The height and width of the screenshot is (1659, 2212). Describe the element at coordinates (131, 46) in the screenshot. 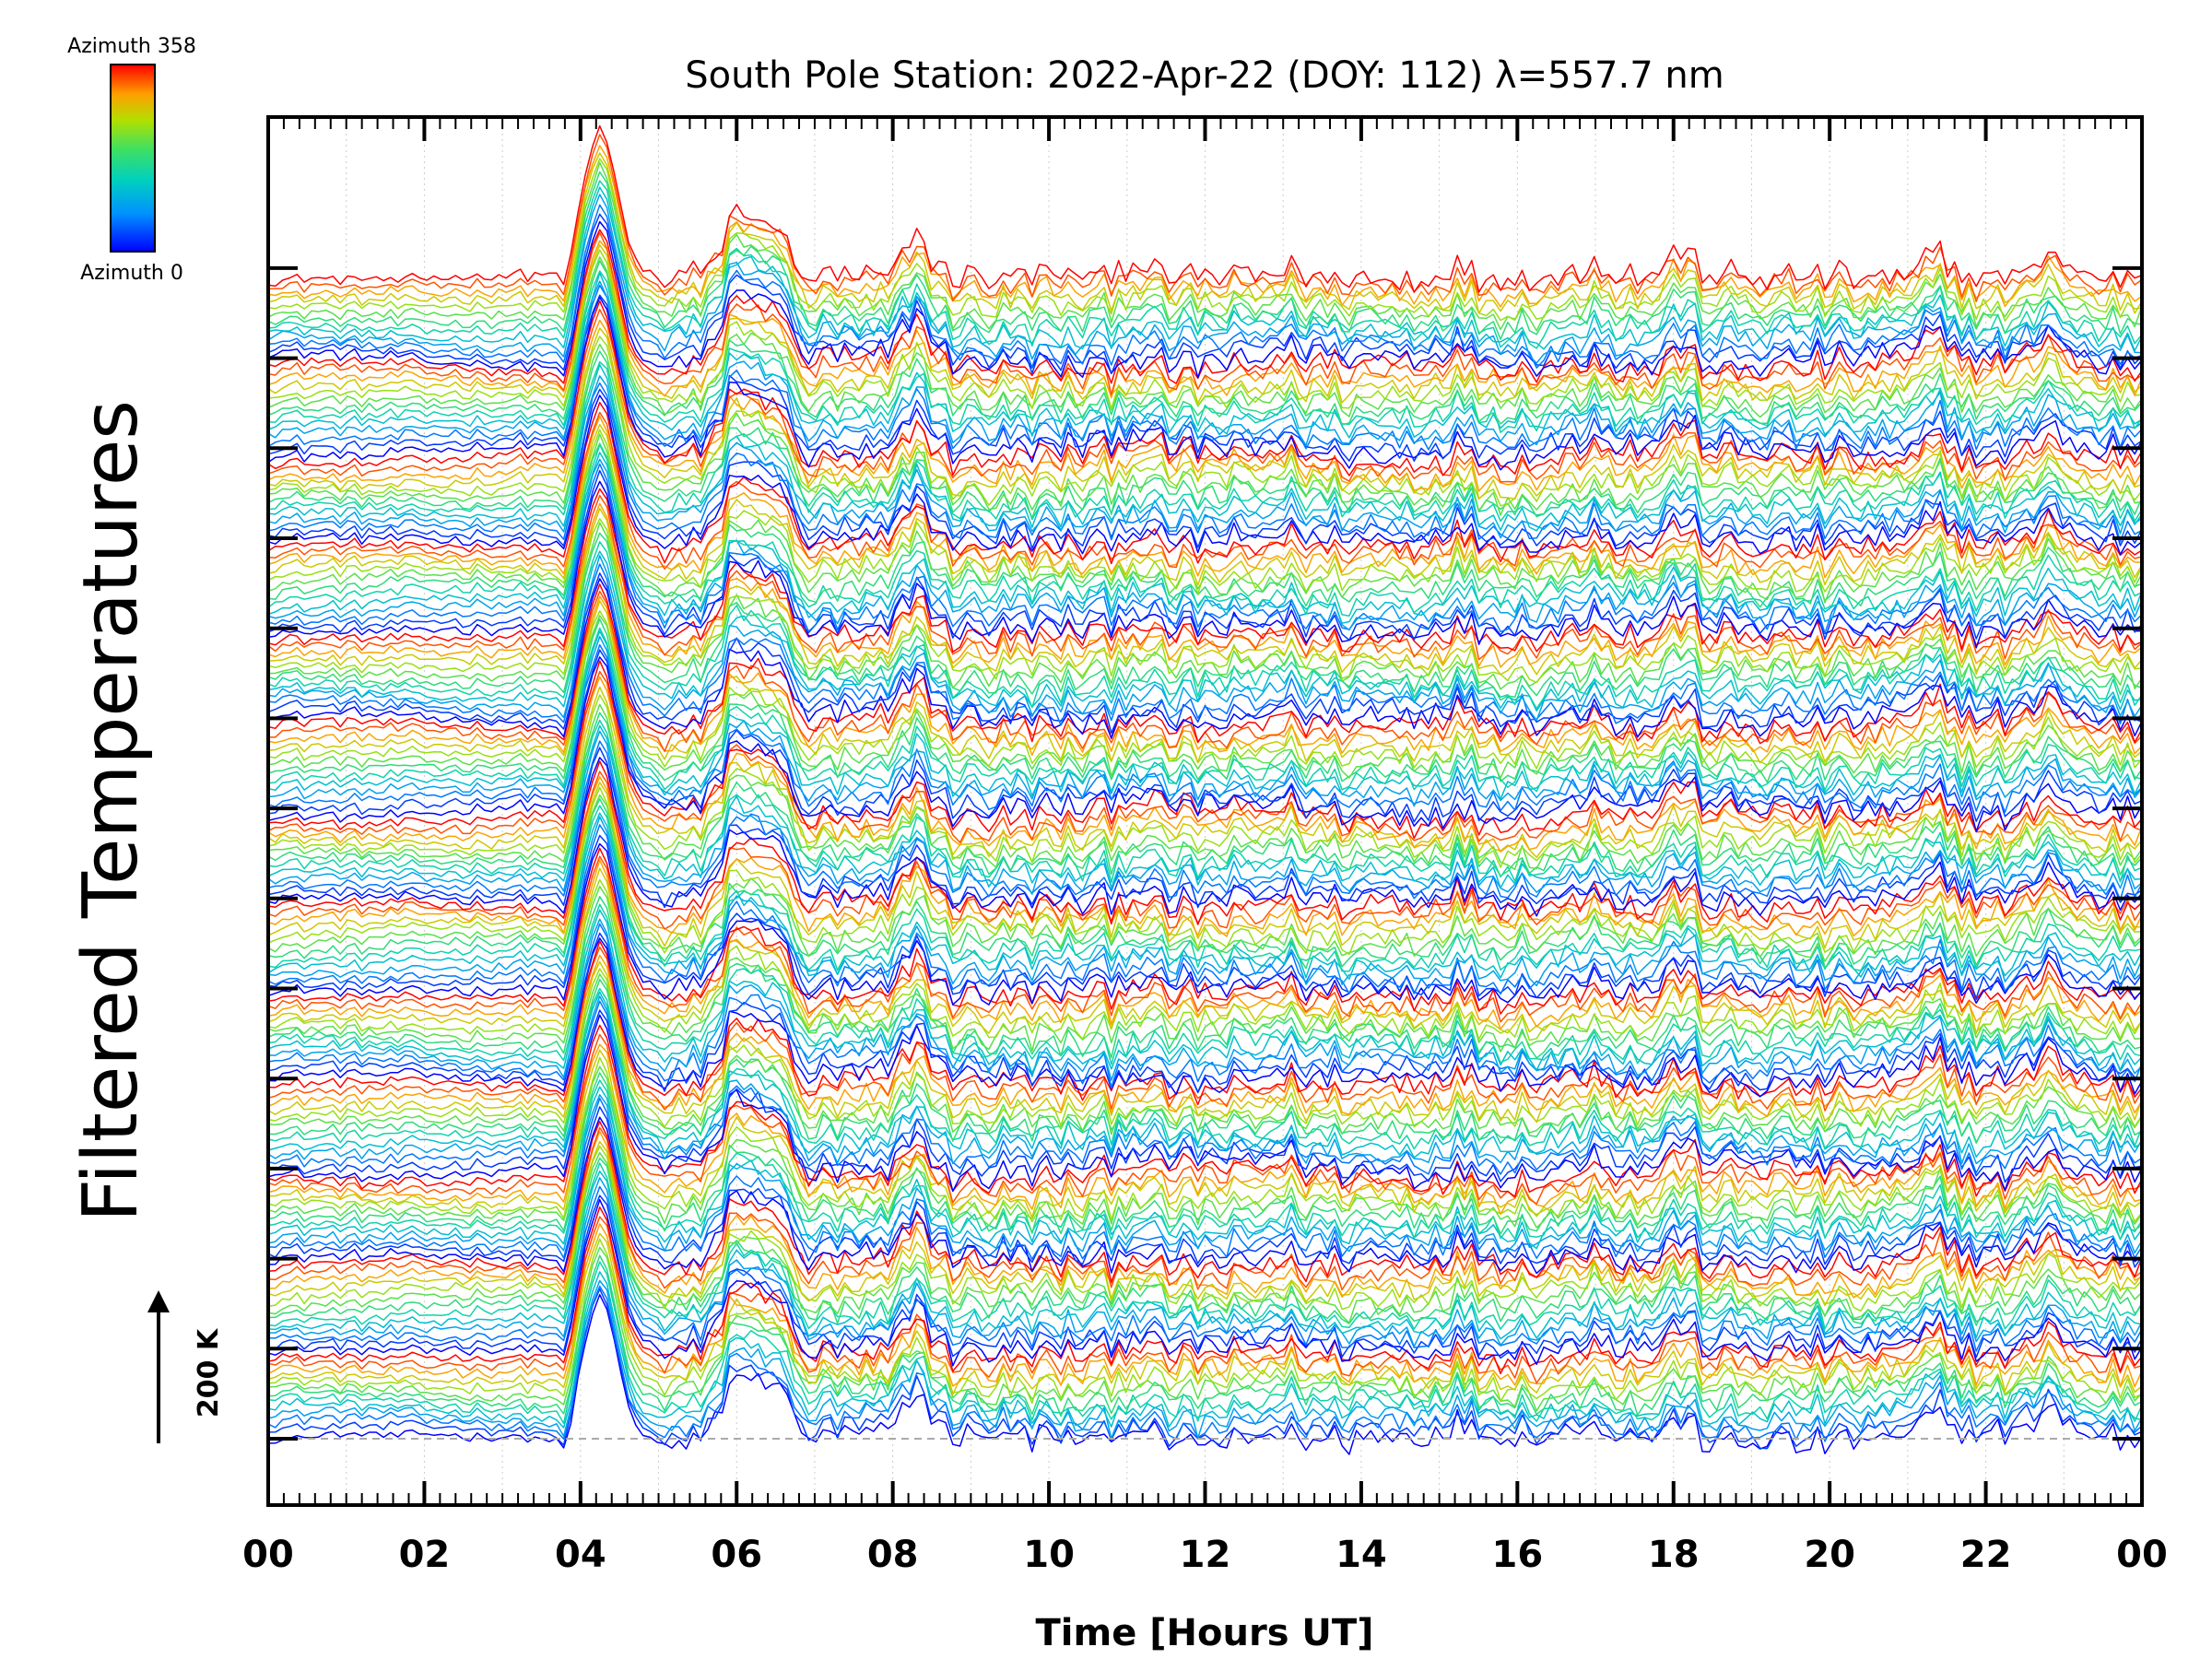

I see `colorbar-top-label: Azimuth 358` at that location.